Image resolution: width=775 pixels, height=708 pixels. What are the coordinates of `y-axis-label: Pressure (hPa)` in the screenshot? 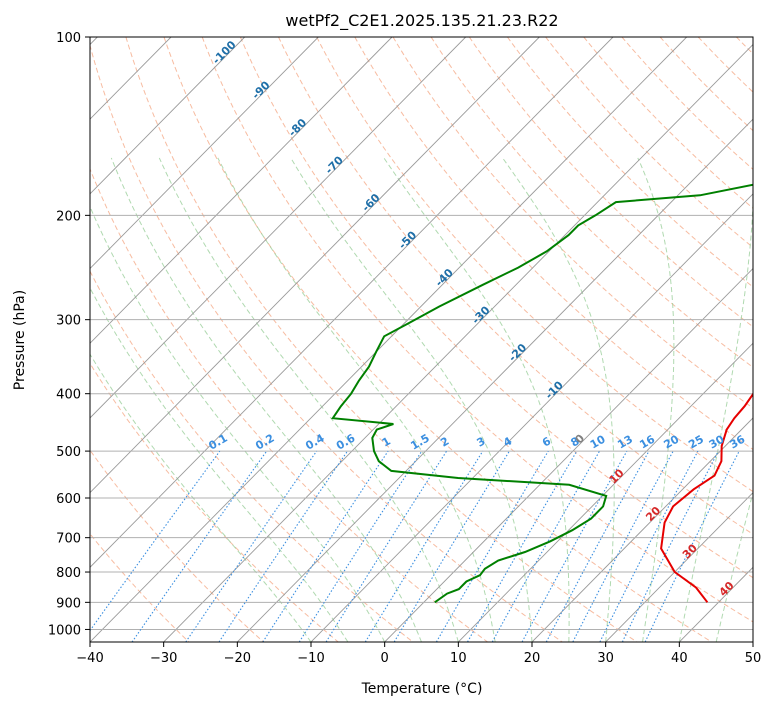 It's located at (20, 340).